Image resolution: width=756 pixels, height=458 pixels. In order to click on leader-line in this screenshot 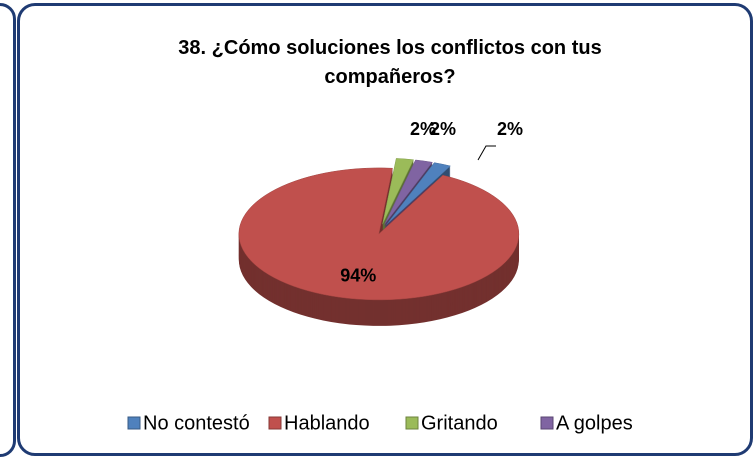, I will do `click(486, 153)`.